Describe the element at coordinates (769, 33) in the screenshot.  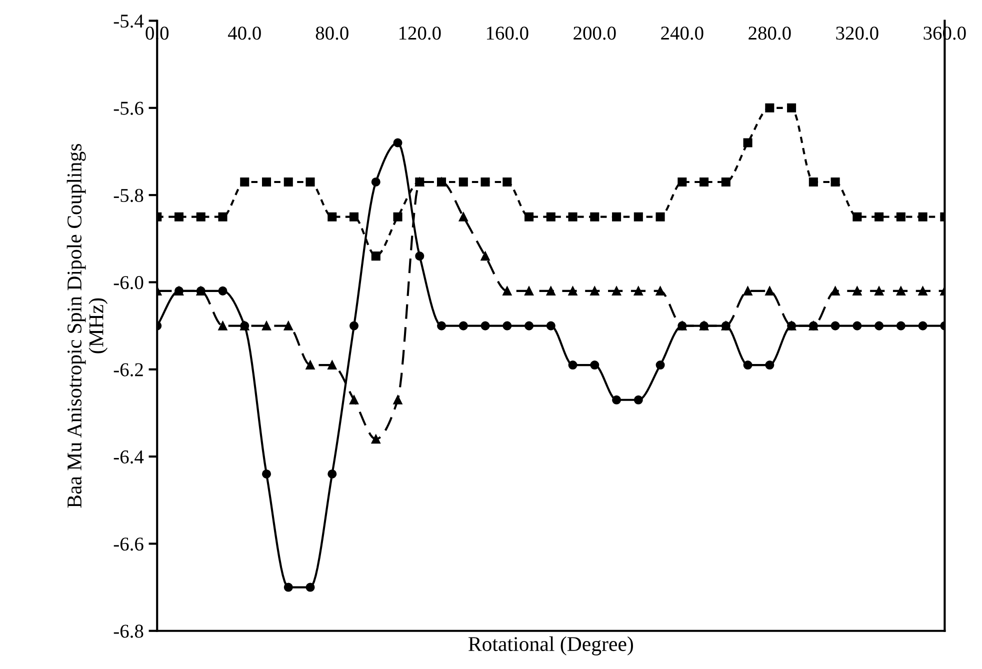
I see `x-tick-label: 280.0` at that location.